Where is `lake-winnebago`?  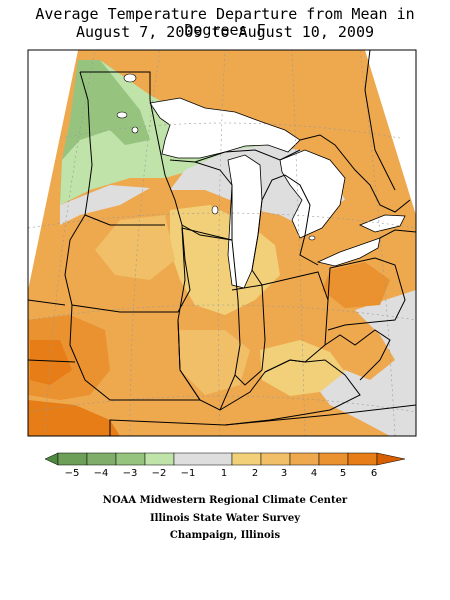
lake-winnebago is located at coordinates (215, 210).